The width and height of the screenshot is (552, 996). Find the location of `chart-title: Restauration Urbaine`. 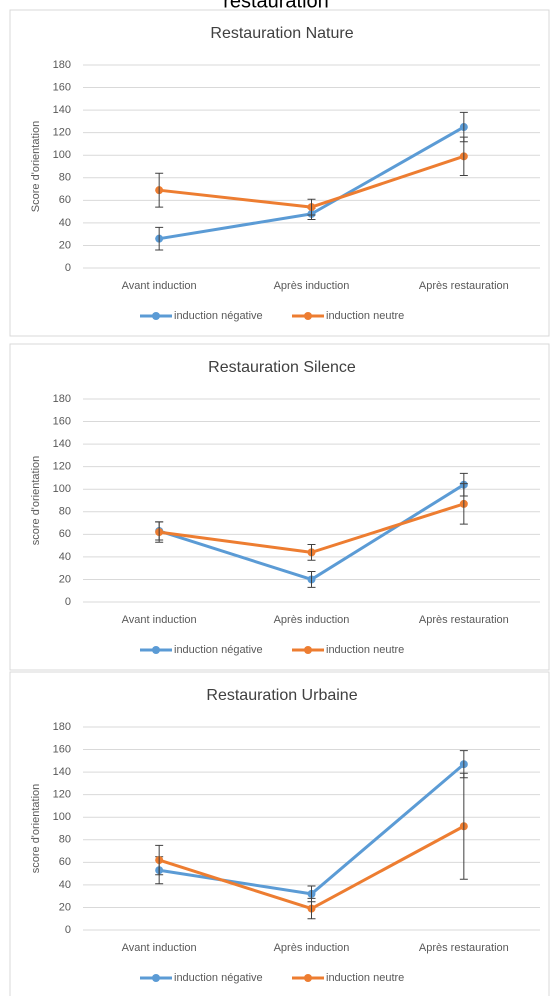

chart-title: Restauration Urbaine is located at coordinates (281, 695).